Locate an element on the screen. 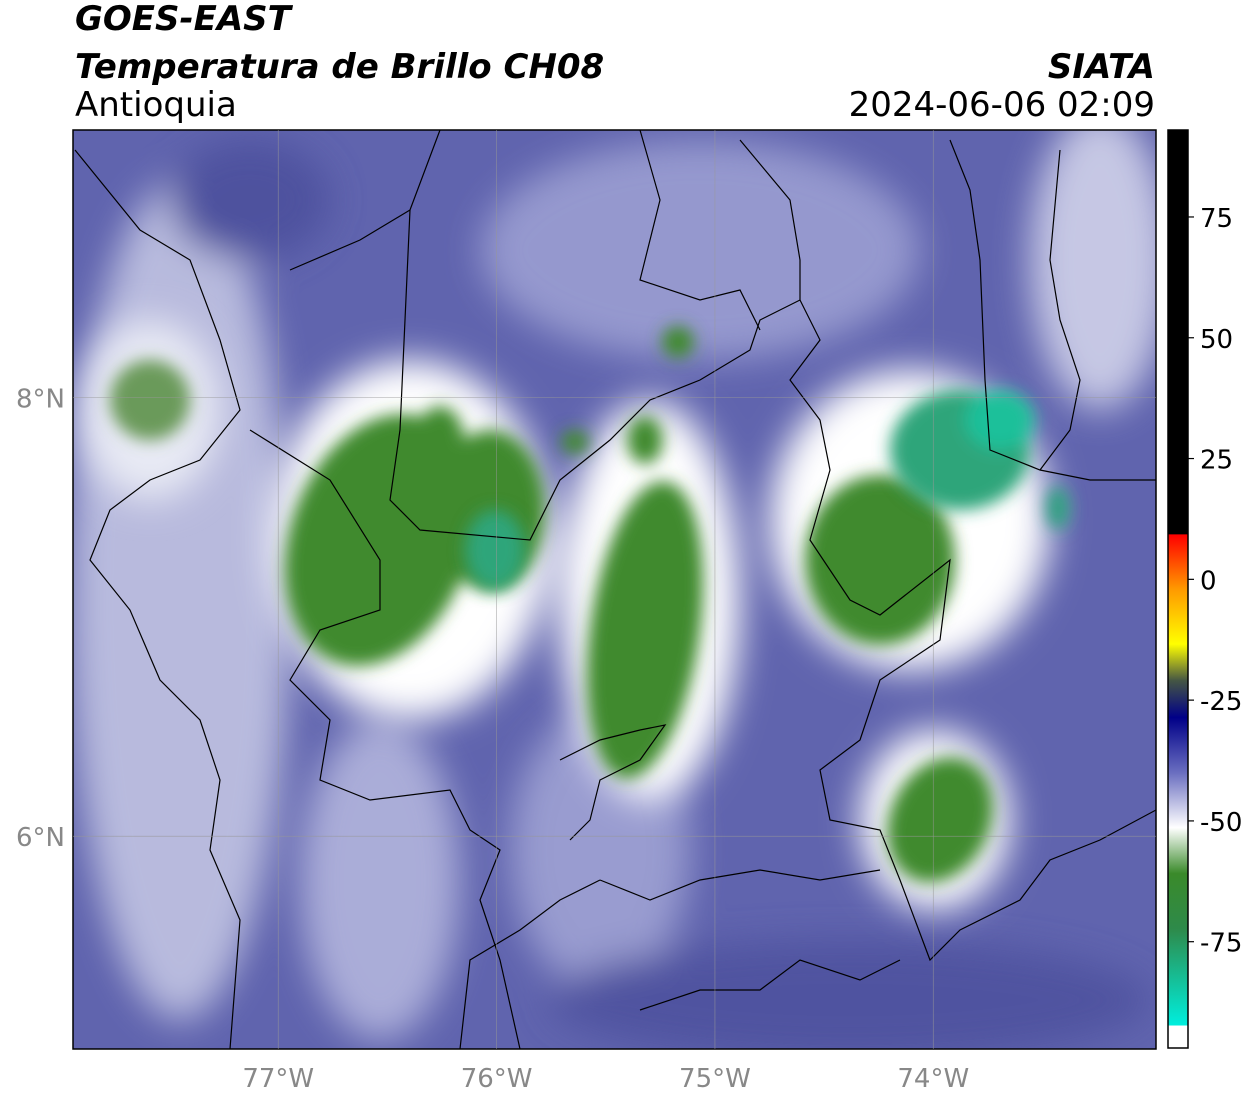 This screenshot has width=1252, height=1099. colorbar-tick-label: -75 is located at coordinates (1221, 944).